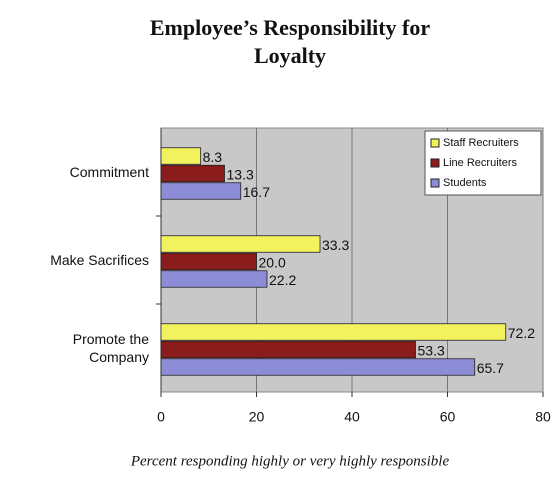 This screenshot has width=558, height=478. I want to click on value-label: 65.7, so click(490, 368).